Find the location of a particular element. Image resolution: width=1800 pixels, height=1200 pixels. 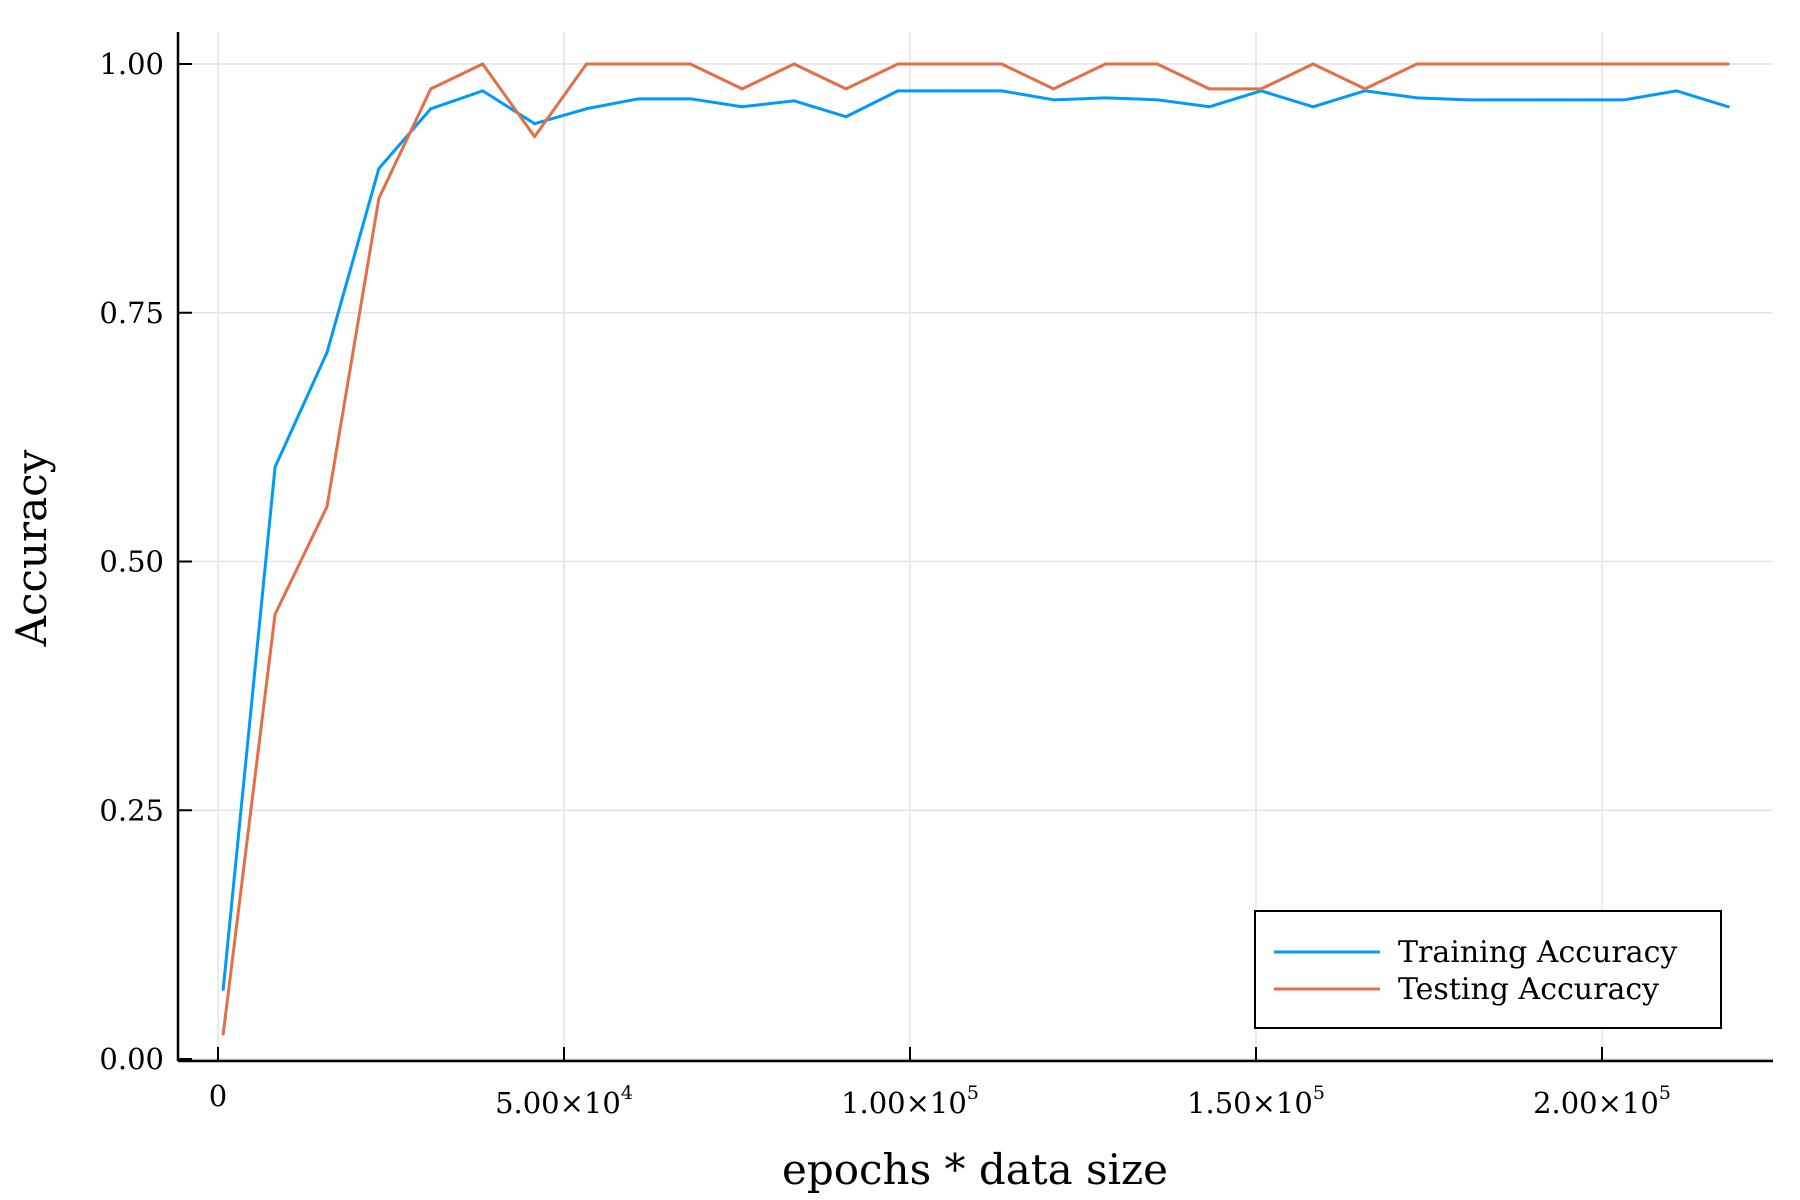

legend: Training Accuracy Testing Accuracy is located at coordinates (1488, 969).